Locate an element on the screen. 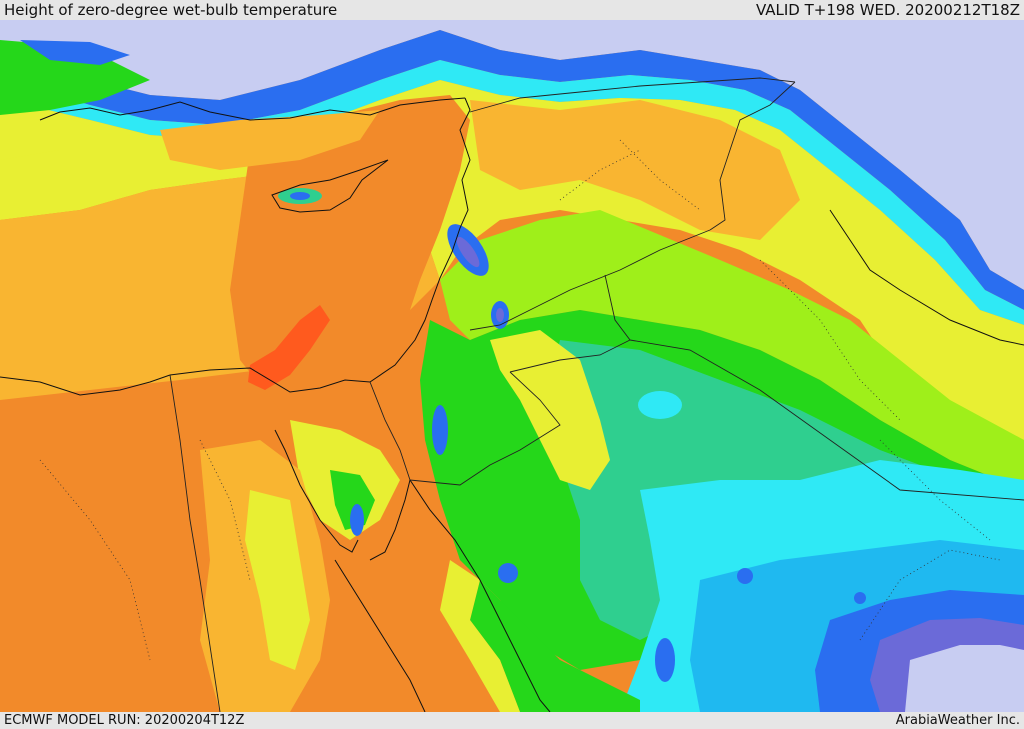 The height and width of the screenshot is (729, 1024). field-blue-aegean is located at coordinates (75, 52).